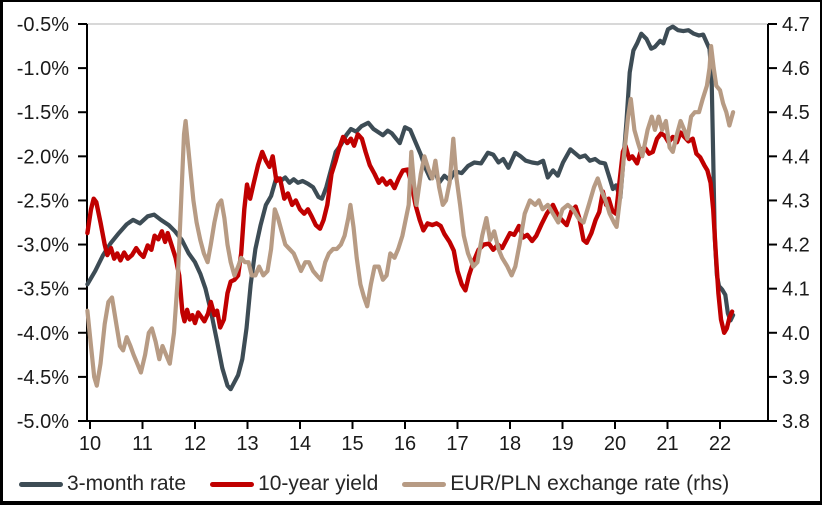  Describe the element at coordinates (510, 444) in the screenshot. I see `x-axis-tick-label: 18` at that location.